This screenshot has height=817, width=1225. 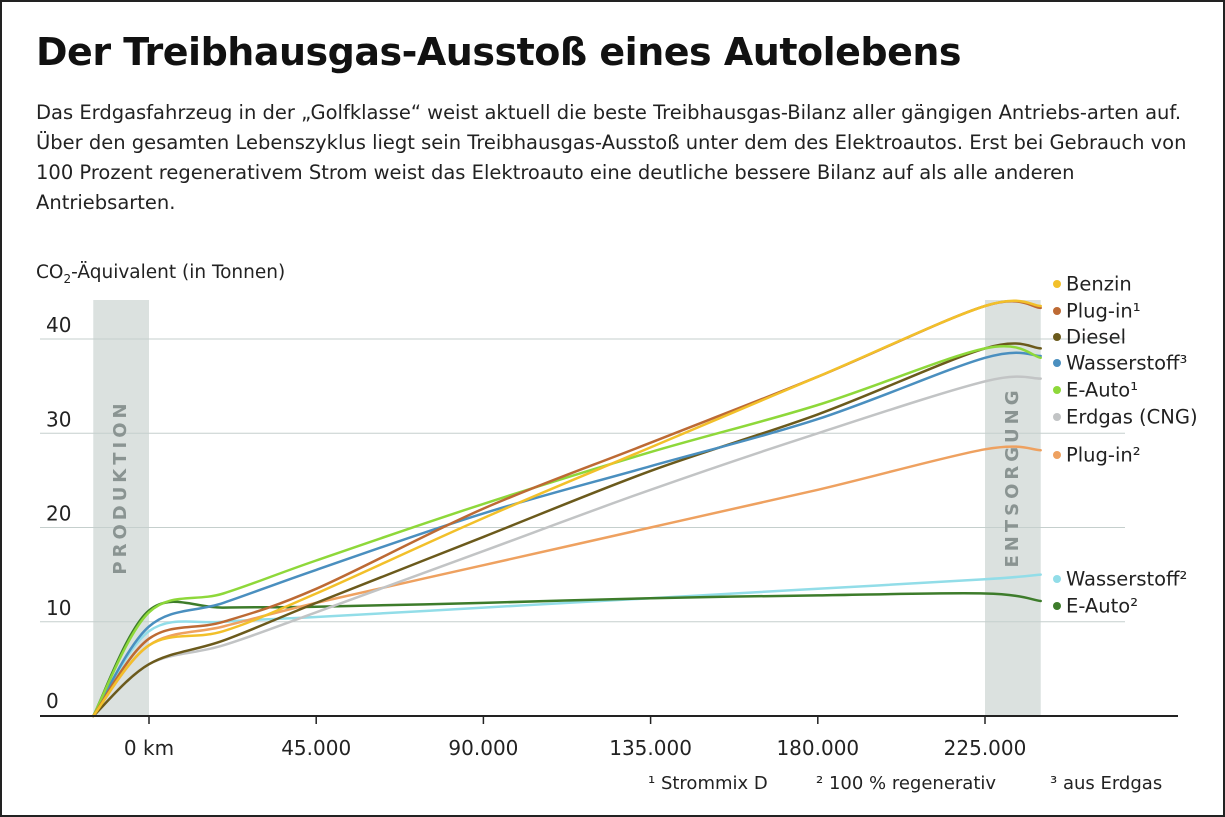 What do you see at coordinates (1106, 783) in the screenshot?
I see `footnote: ³ aus Erdgas` at bounding box center [1106, 783].